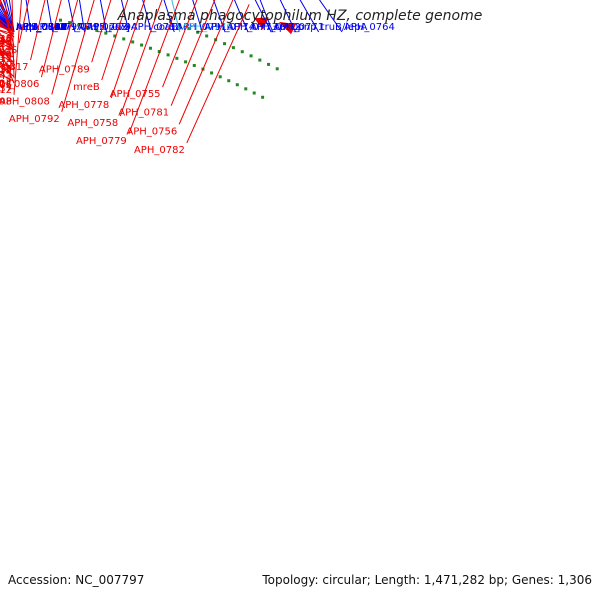  Describe the element at coordinates (64, 69) in the screenshot. I see `gene-label: APH_0789` at that location.